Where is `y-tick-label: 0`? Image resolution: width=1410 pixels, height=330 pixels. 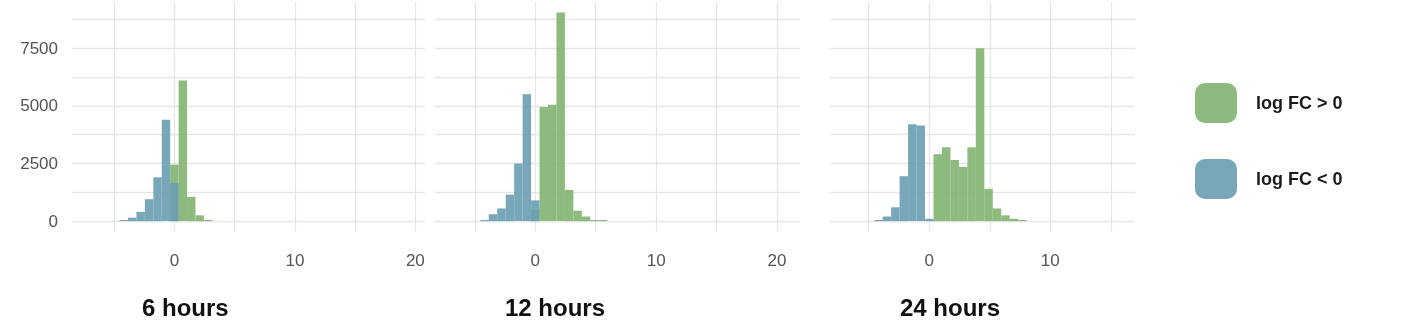 y-tick-label: 0 is located at coordinates (53, 221).